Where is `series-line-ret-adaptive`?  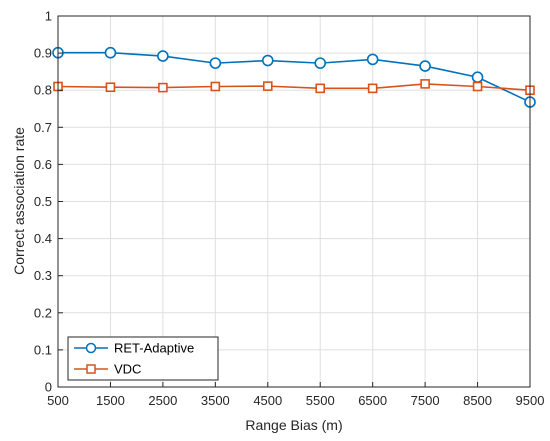 series-line-ret-adaptive is located at coordinates (294, 77).